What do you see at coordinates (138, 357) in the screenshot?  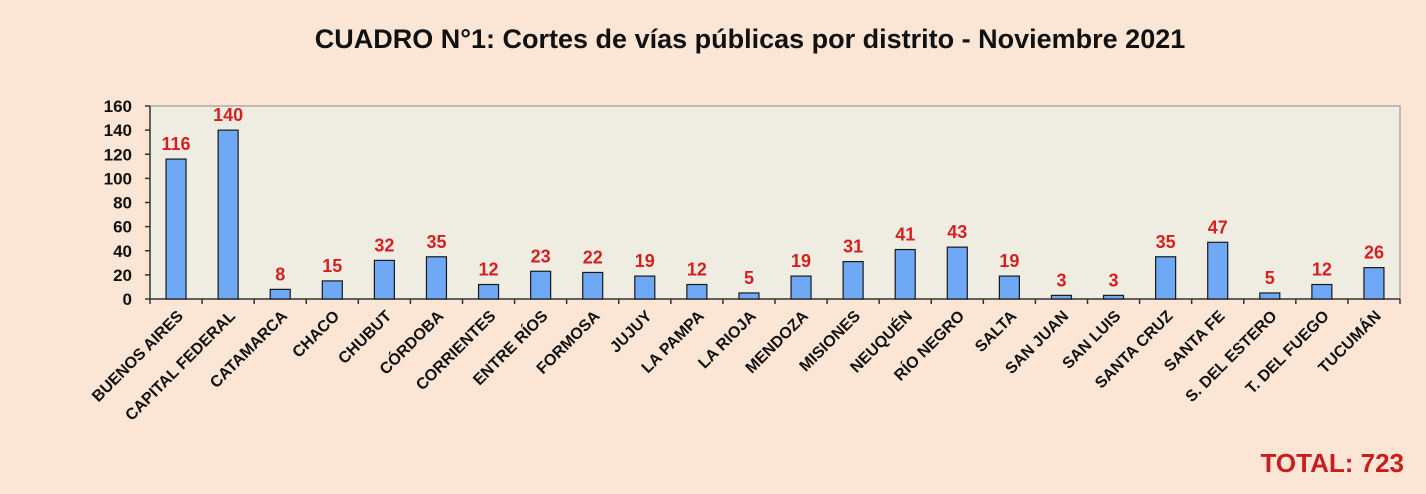 I see `x-tick-label: BUENOS AIRES` at bounding box center [138, 357].